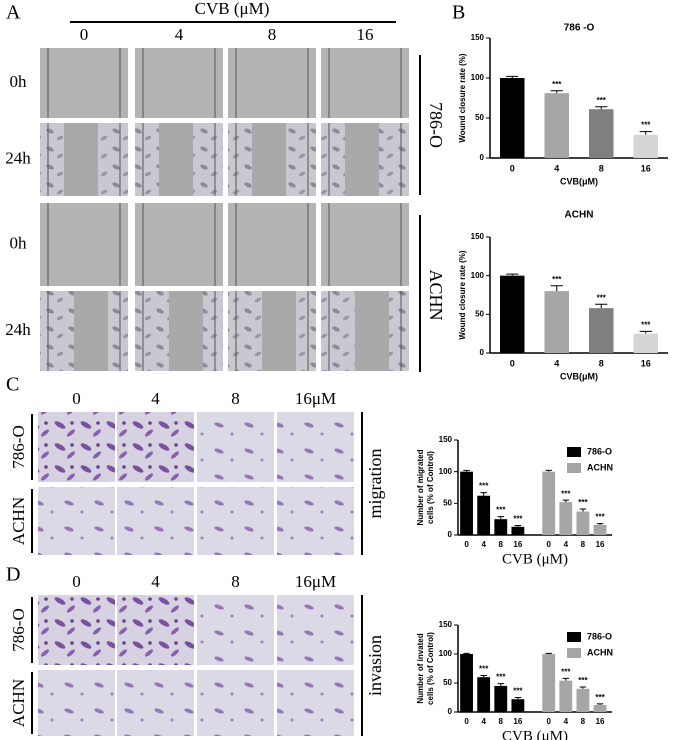 The height and width of the screenshot is (740, 683). I want to click on side-label: invasion, so click(375, 665).